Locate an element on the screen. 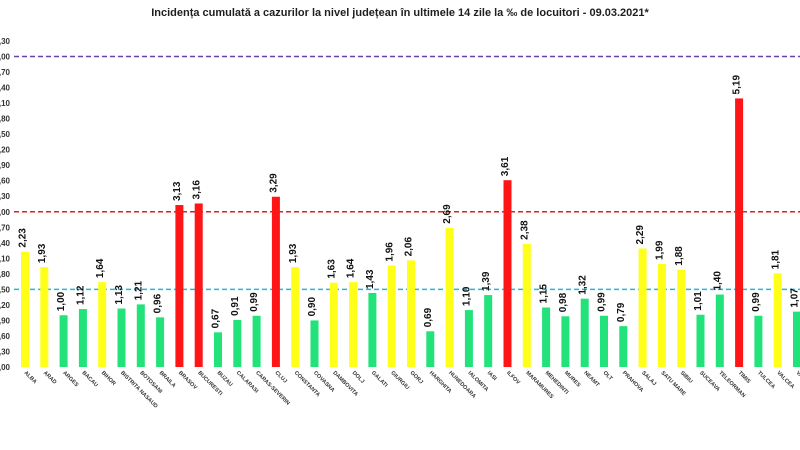 The height and width of the screenshot is (450, 800). value-label: 0,96 is located at coordinates (158, 303).